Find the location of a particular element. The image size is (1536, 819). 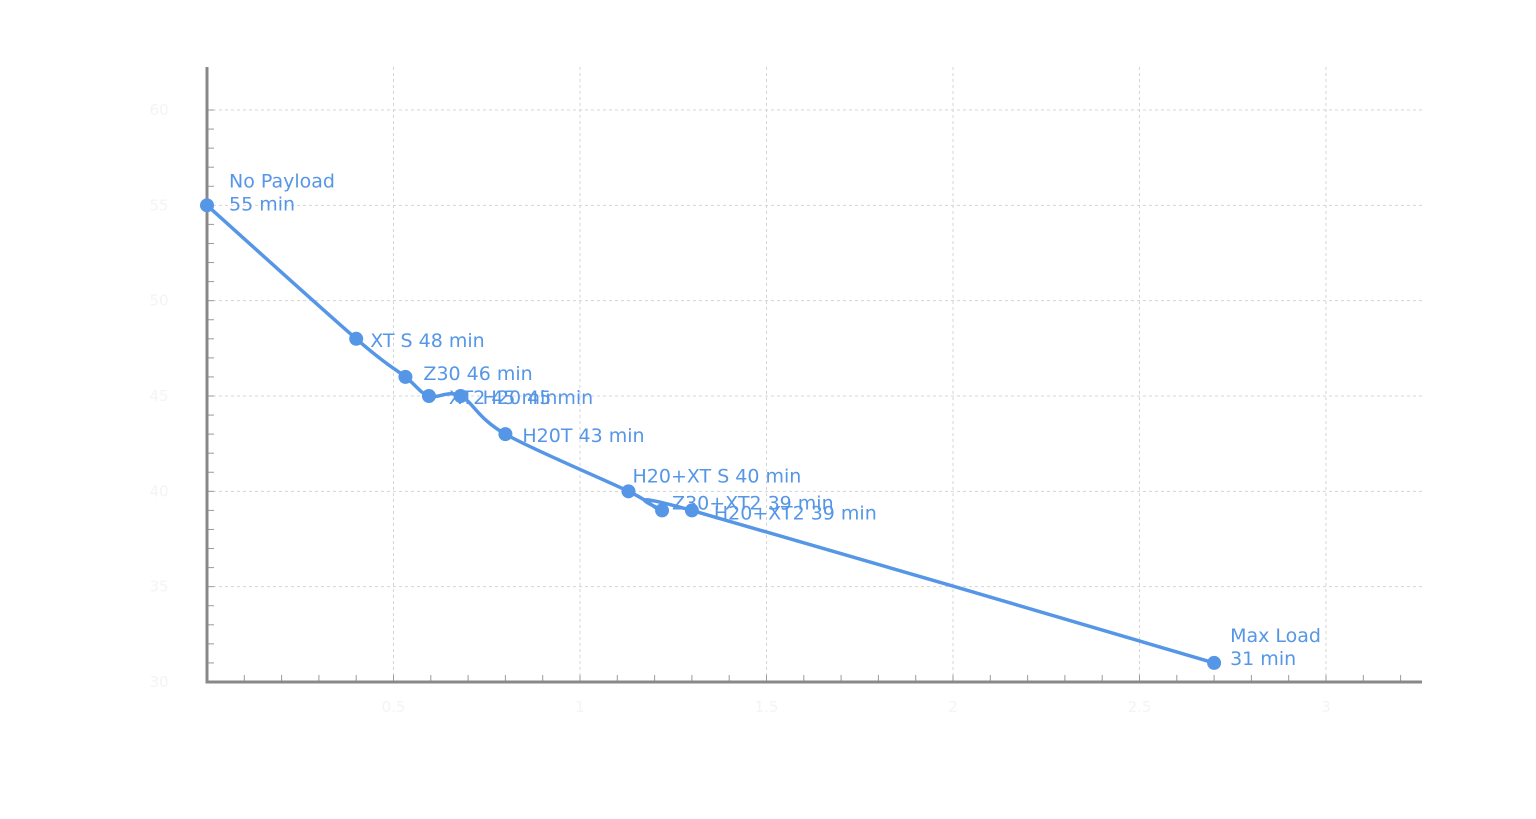

data-label-line: Z30 46 min is located at coordinates (477, 374).